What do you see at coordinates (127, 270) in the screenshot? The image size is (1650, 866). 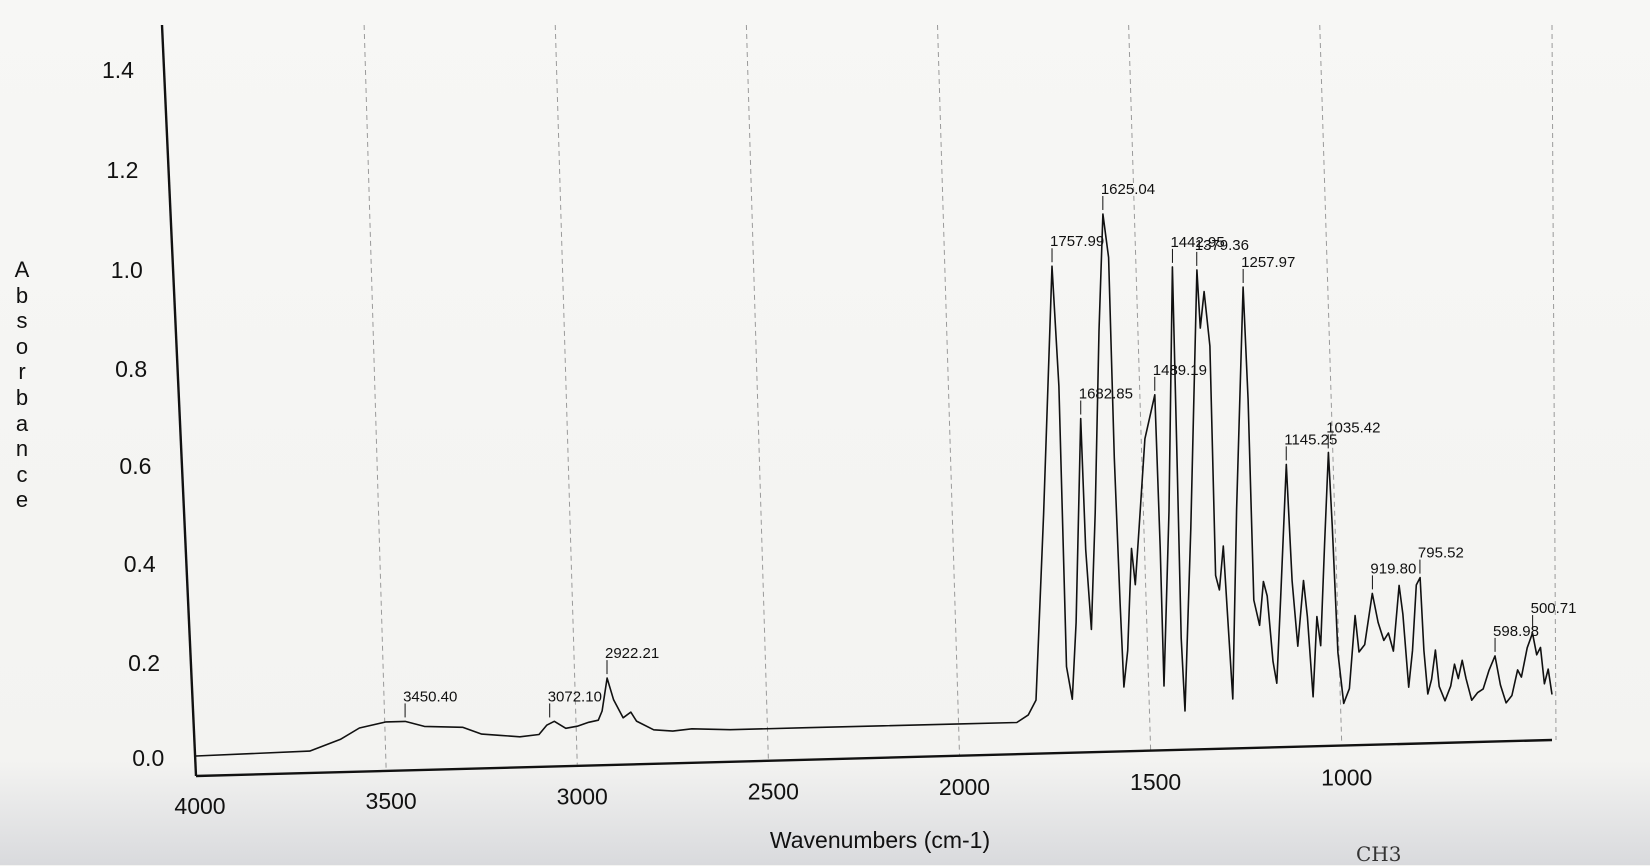 I see `y-tick-label: 1.0` at bounding box center [127, 270].